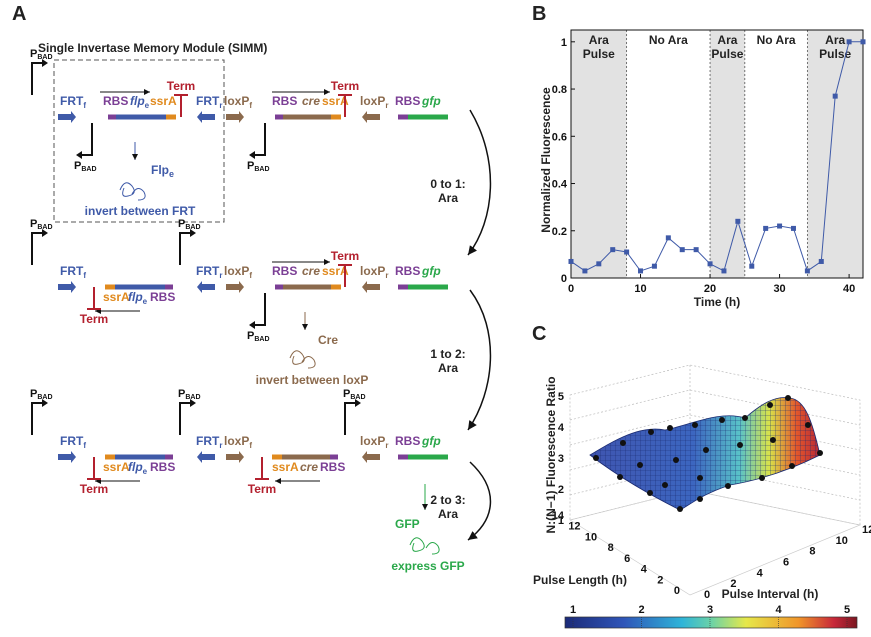  I want to click on term-flpe-inv-2: Term, so click(94, 476).